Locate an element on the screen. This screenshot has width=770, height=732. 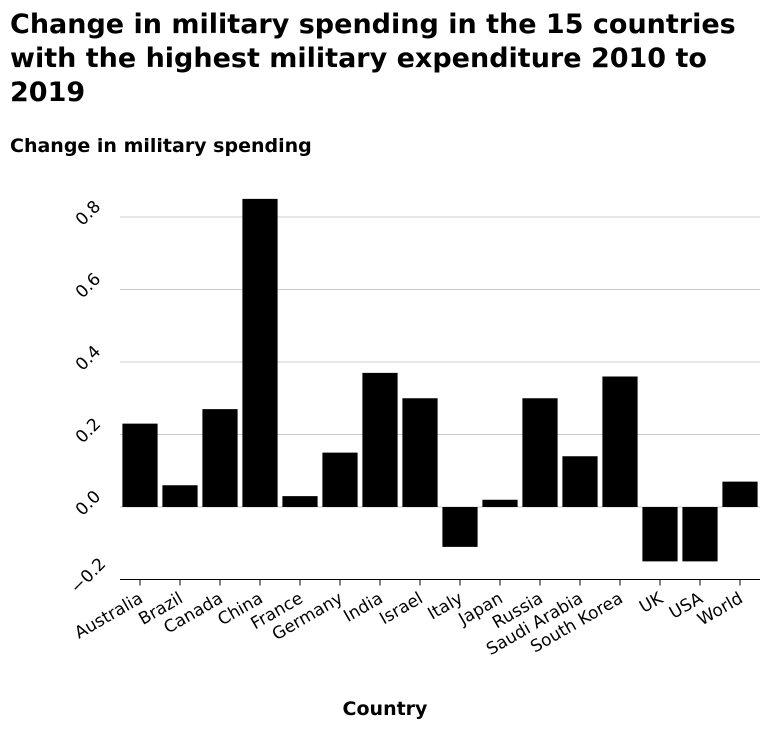
x-tick-label: India is located at coordinates (363, 608).